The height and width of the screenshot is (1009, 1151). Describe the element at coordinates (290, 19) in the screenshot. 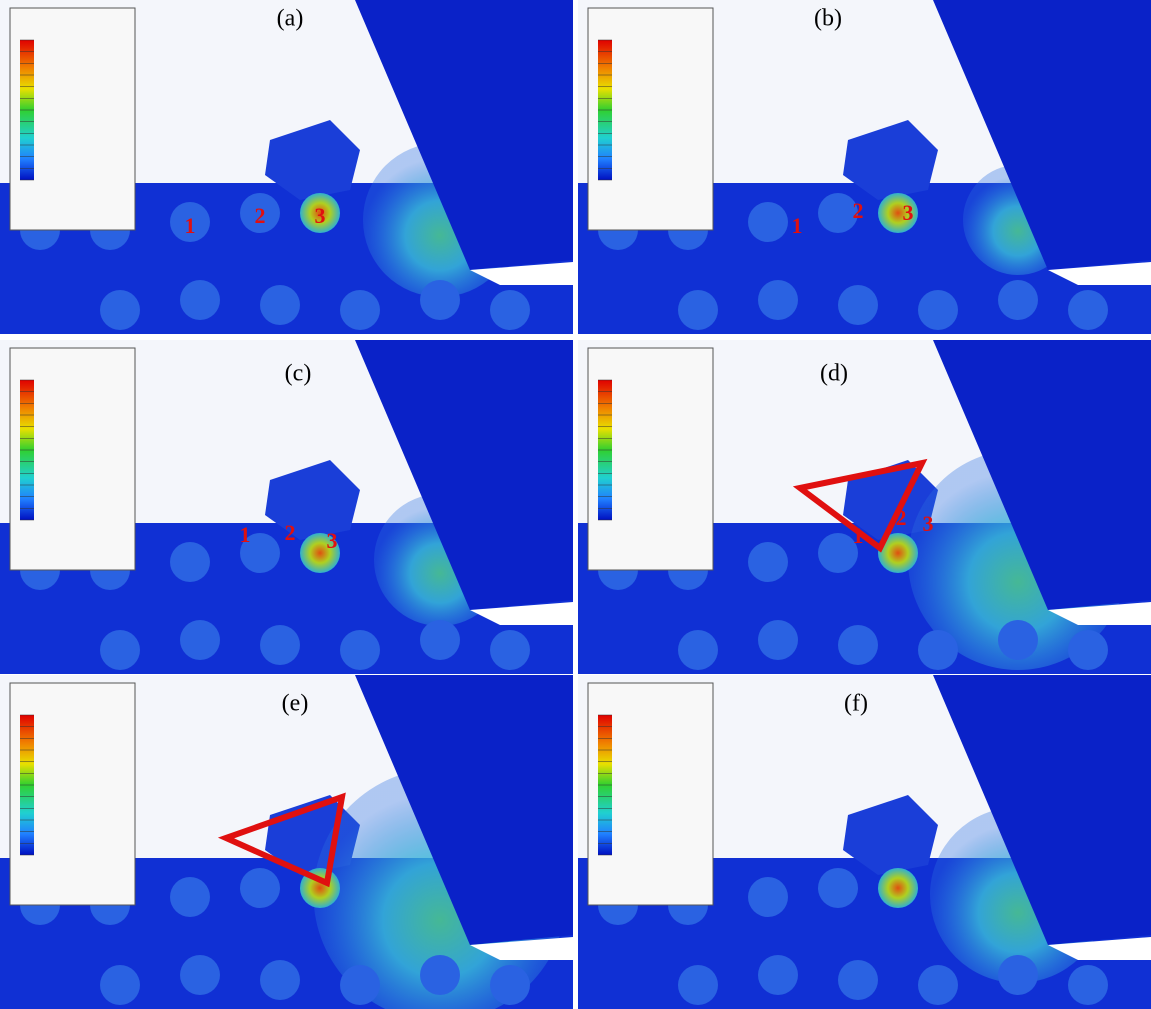

I see `panel-label: (a)` at that location.